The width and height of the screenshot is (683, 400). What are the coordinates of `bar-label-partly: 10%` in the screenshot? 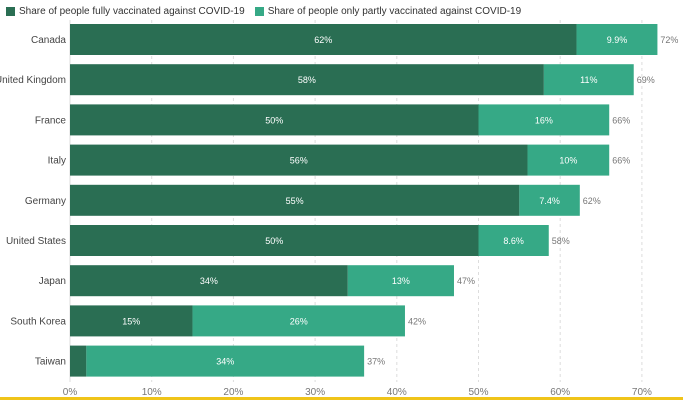 It's located at (568, 161).